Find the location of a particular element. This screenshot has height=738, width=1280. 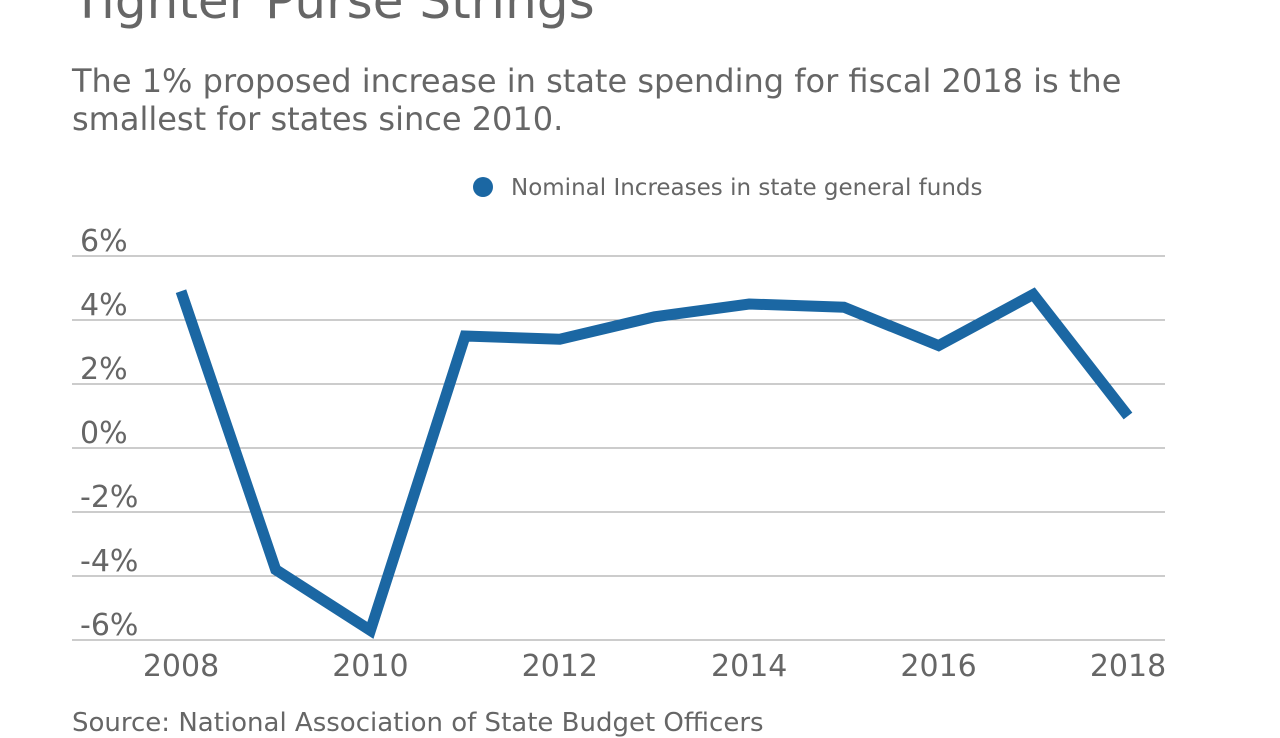

y-tick-label: -4% is located at coordinates (109, 561).